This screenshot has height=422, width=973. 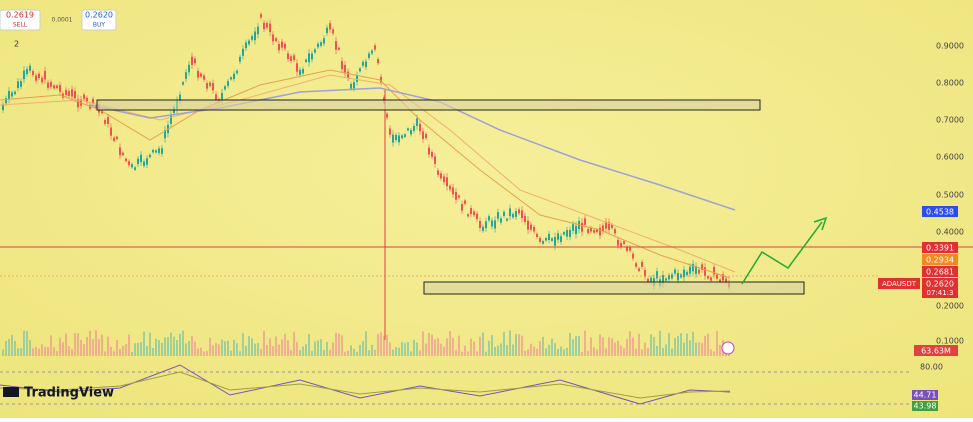 I want to click on sell-button, so click(x=20, y=20).